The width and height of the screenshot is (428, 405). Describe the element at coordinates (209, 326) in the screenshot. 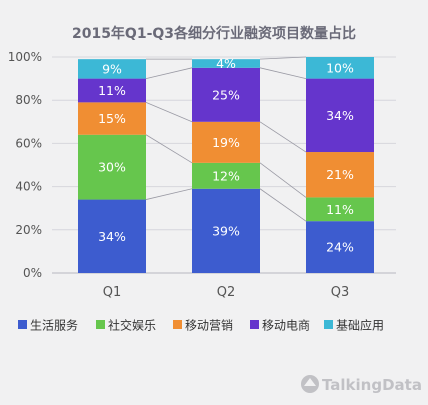

I see `legend-label: 移动营销` at that location.